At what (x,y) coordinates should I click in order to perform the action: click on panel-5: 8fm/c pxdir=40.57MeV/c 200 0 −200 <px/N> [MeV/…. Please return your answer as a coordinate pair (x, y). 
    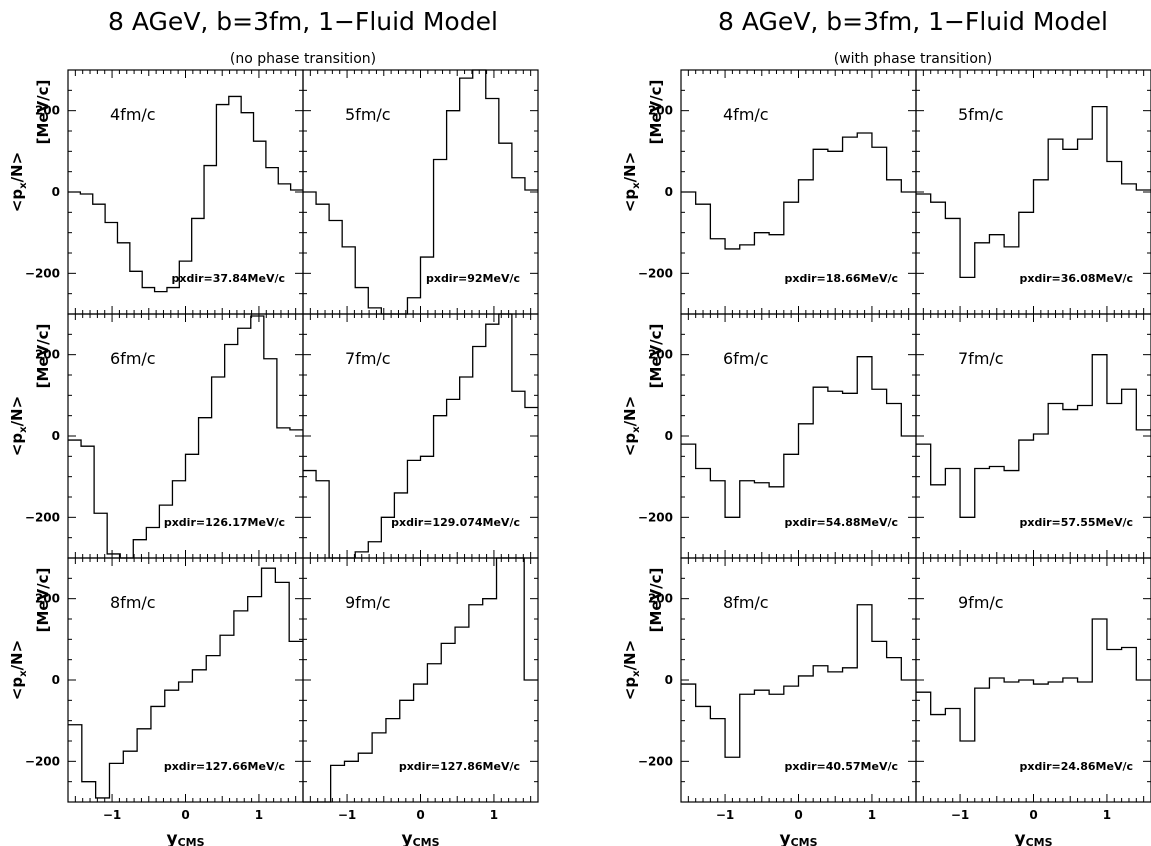
    Looking at the image, I should click on (769, 701).